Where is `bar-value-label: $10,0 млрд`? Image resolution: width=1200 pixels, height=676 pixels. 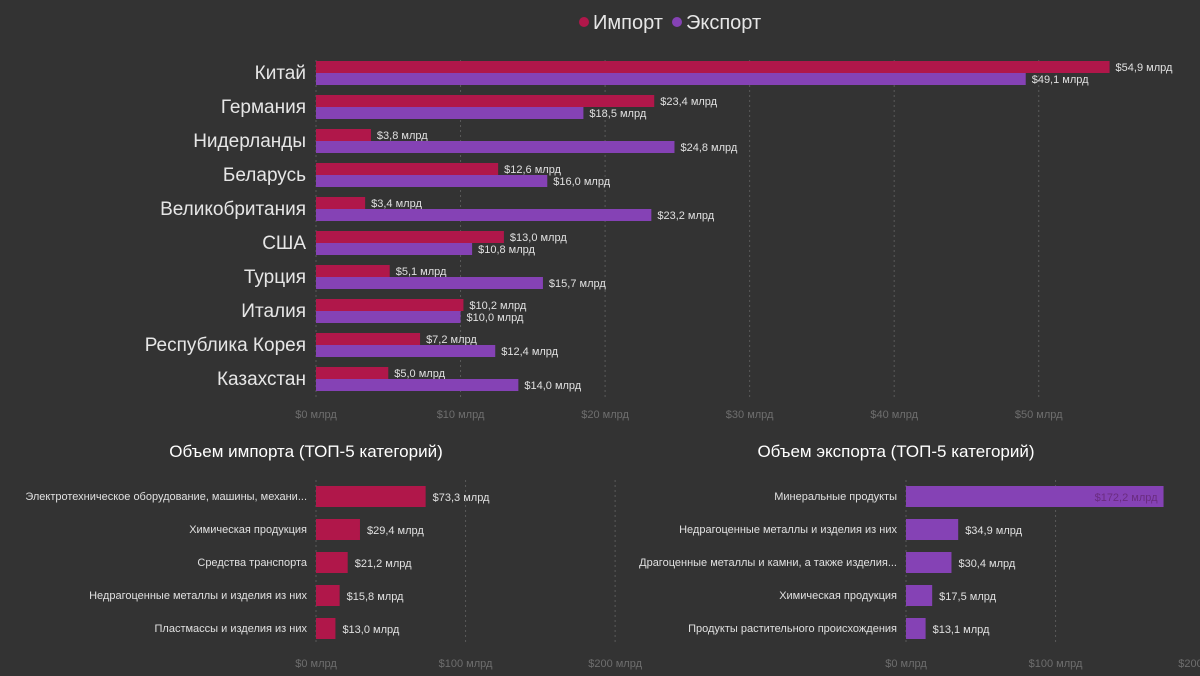 bar-value-label: $10,0 млрд is located at coordinates (495, 318).